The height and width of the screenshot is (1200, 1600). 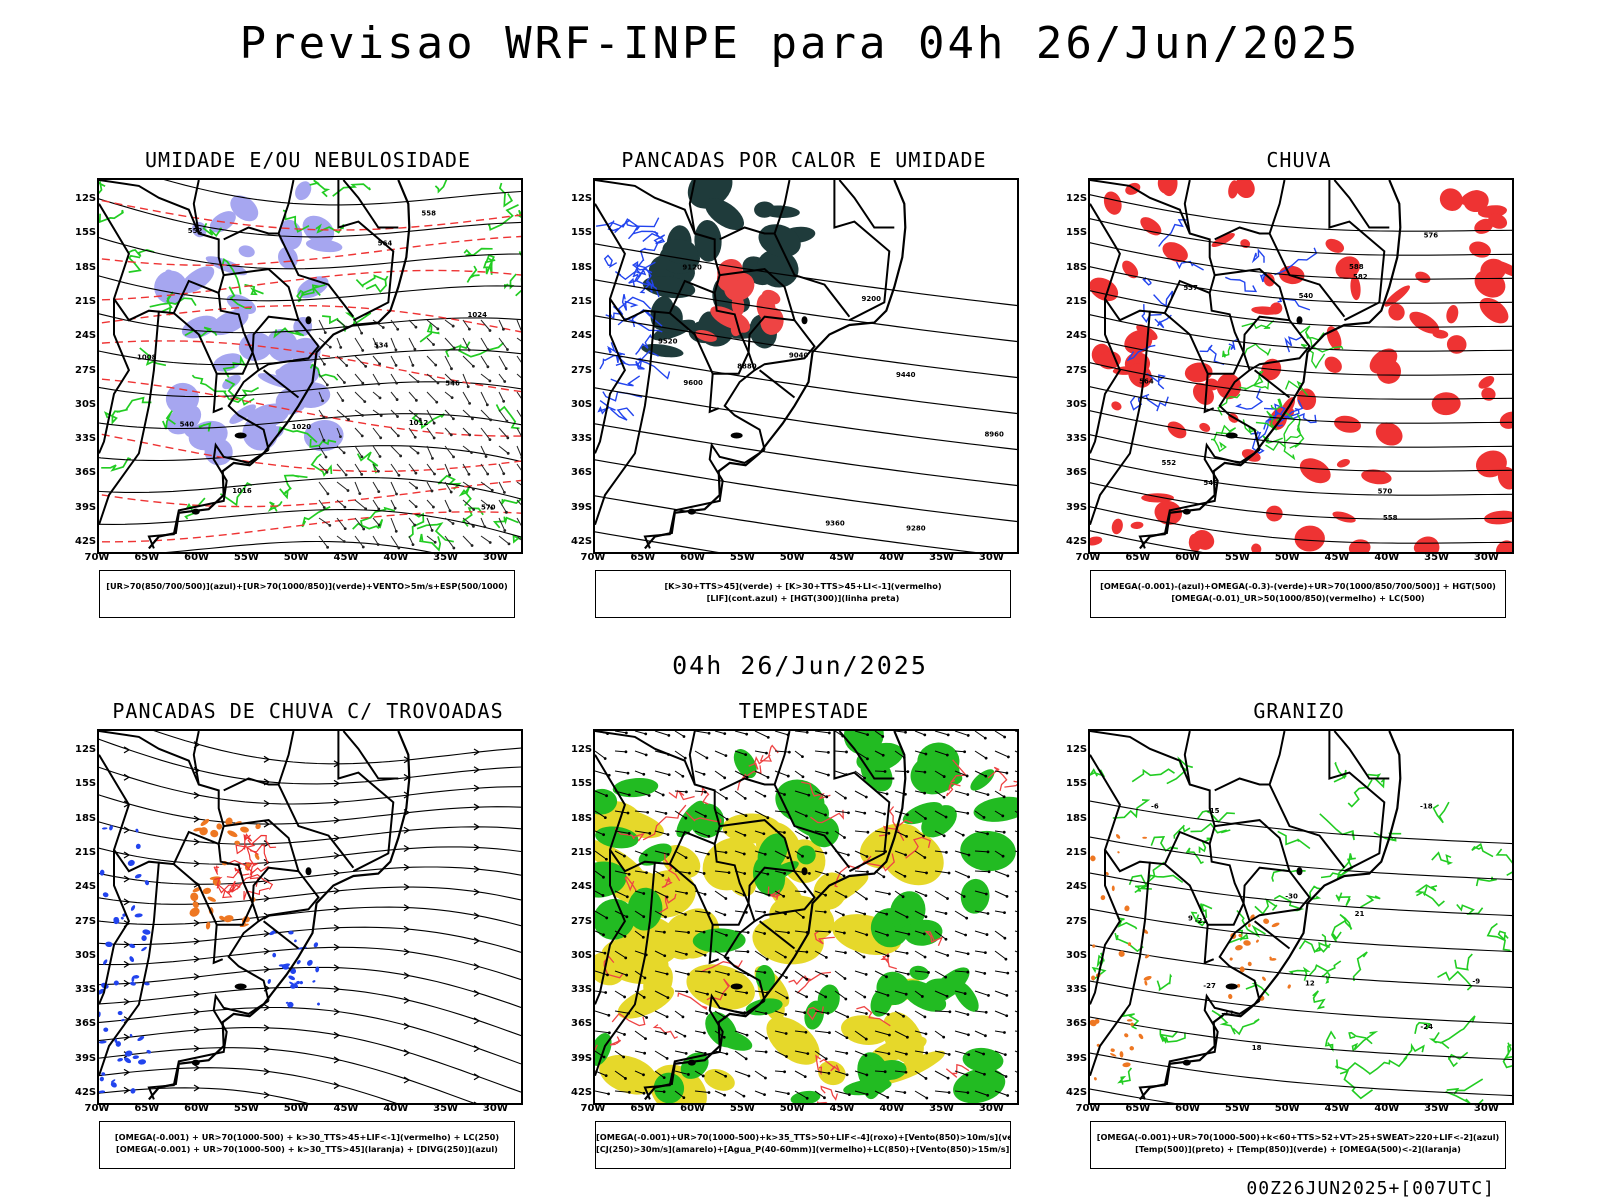 I want to click on contour-label: 558, so click(x=1390, y=518).